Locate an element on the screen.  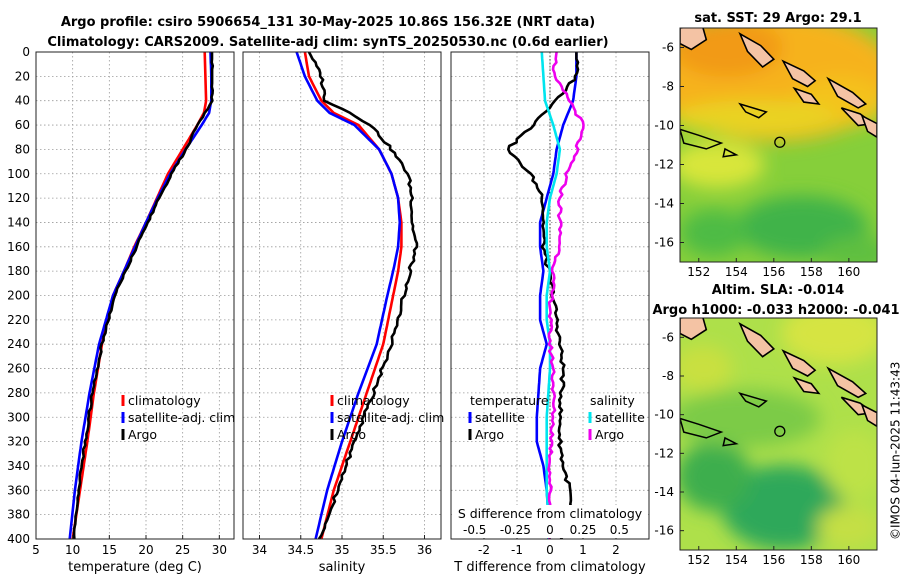
depth-tick-label: 20 is located at coordinates (22, 76).